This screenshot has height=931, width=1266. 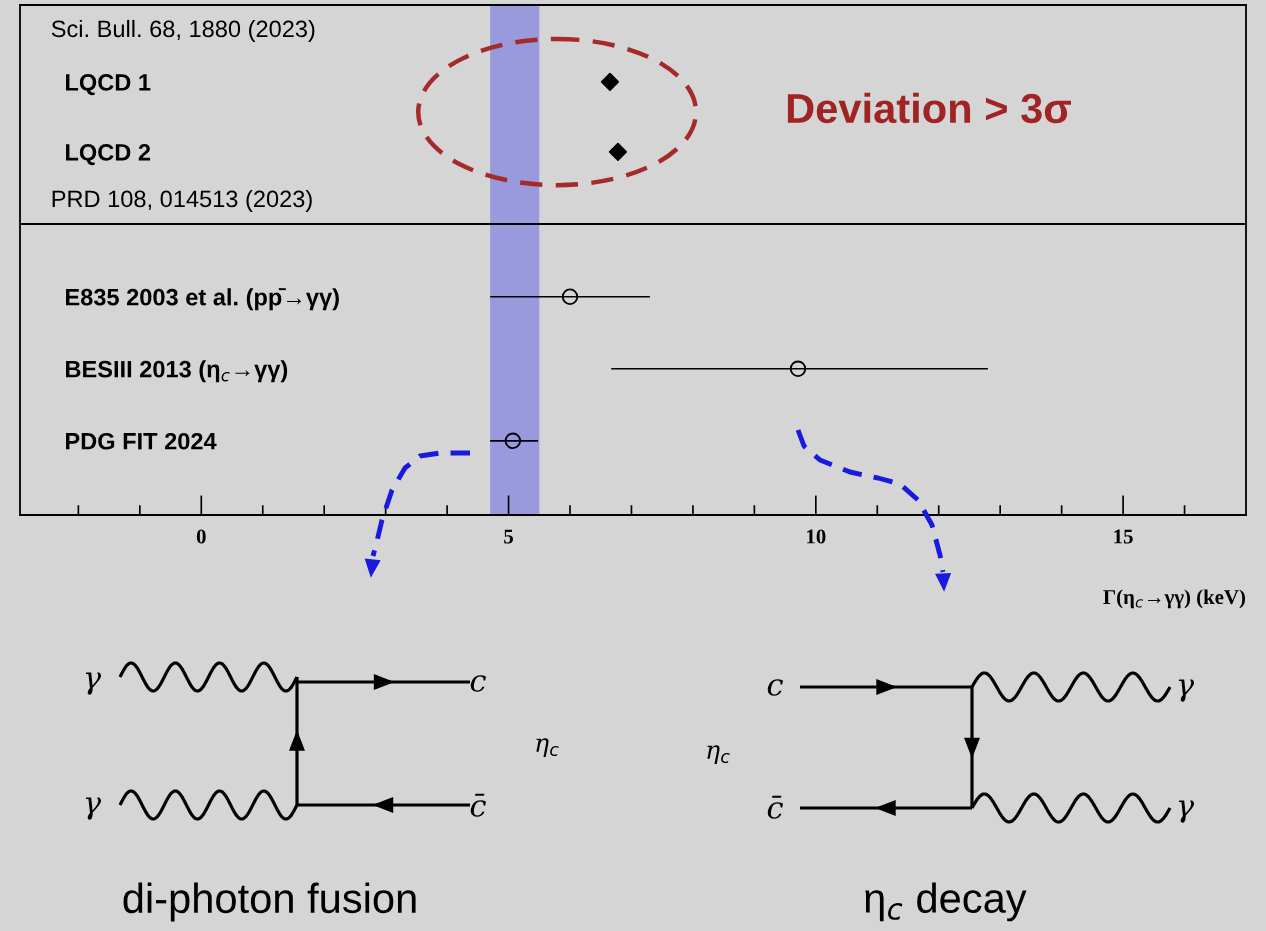 I want to click on x-tick-label: 10, so click(x=816, y=536).